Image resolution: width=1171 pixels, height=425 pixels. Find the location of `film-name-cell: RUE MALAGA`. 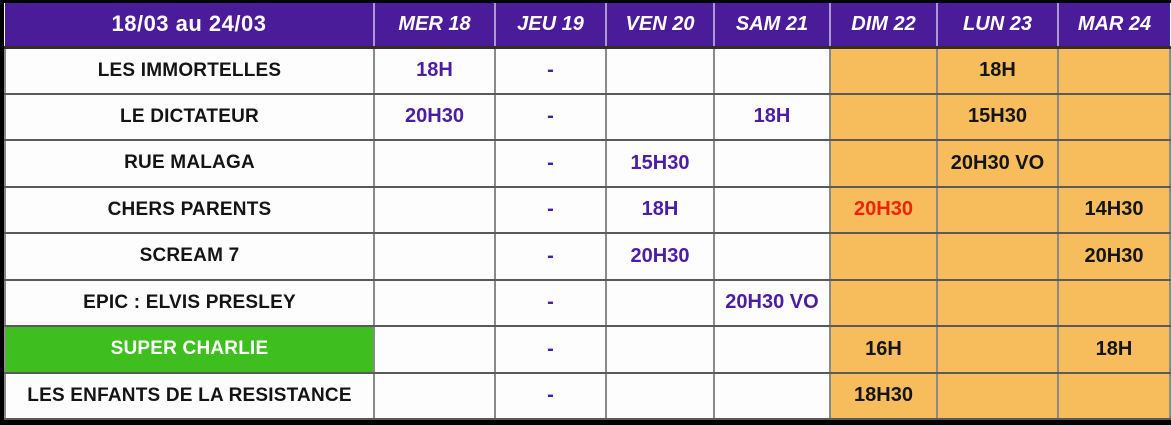

film-name-cell: RUE MALAGA is located at coordinates (189, 163).